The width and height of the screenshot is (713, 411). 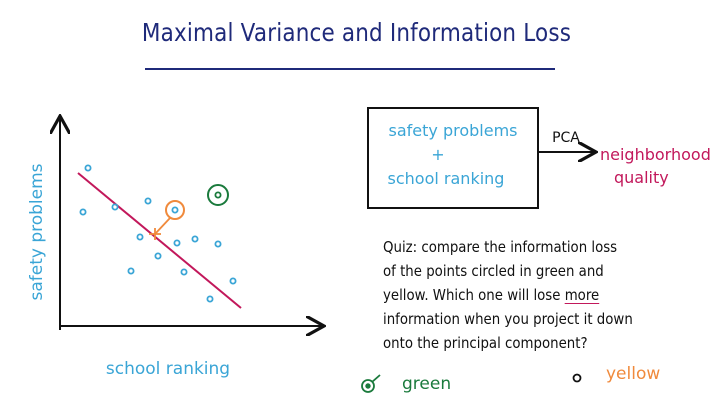 What do you see at coordinates (508, 319) in the screenshot?
I see `quiz-line-4: information when you project it down` at bounding box center [508, 319].